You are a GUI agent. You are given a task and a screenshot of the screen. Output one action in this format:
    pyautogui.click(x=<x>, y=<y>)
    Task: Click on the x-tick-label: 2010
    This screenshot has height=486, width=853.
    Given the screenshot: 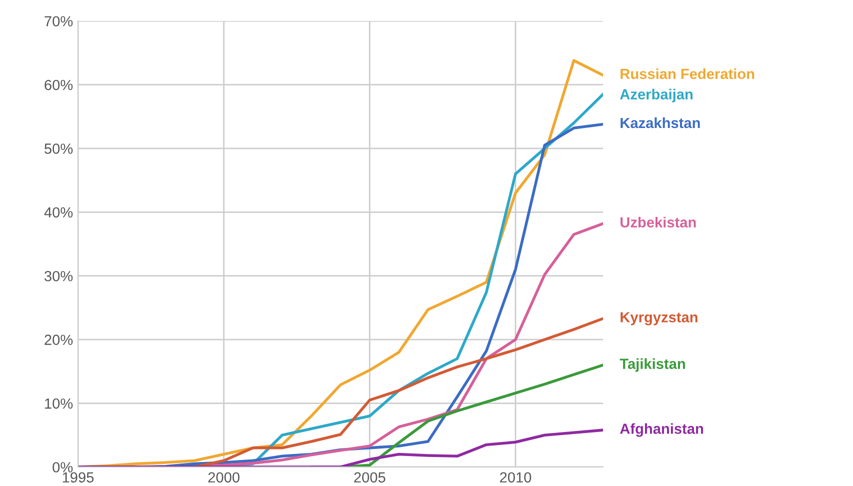 What is the action you would take?
    pyautogui.click(x=516, y=477)
    